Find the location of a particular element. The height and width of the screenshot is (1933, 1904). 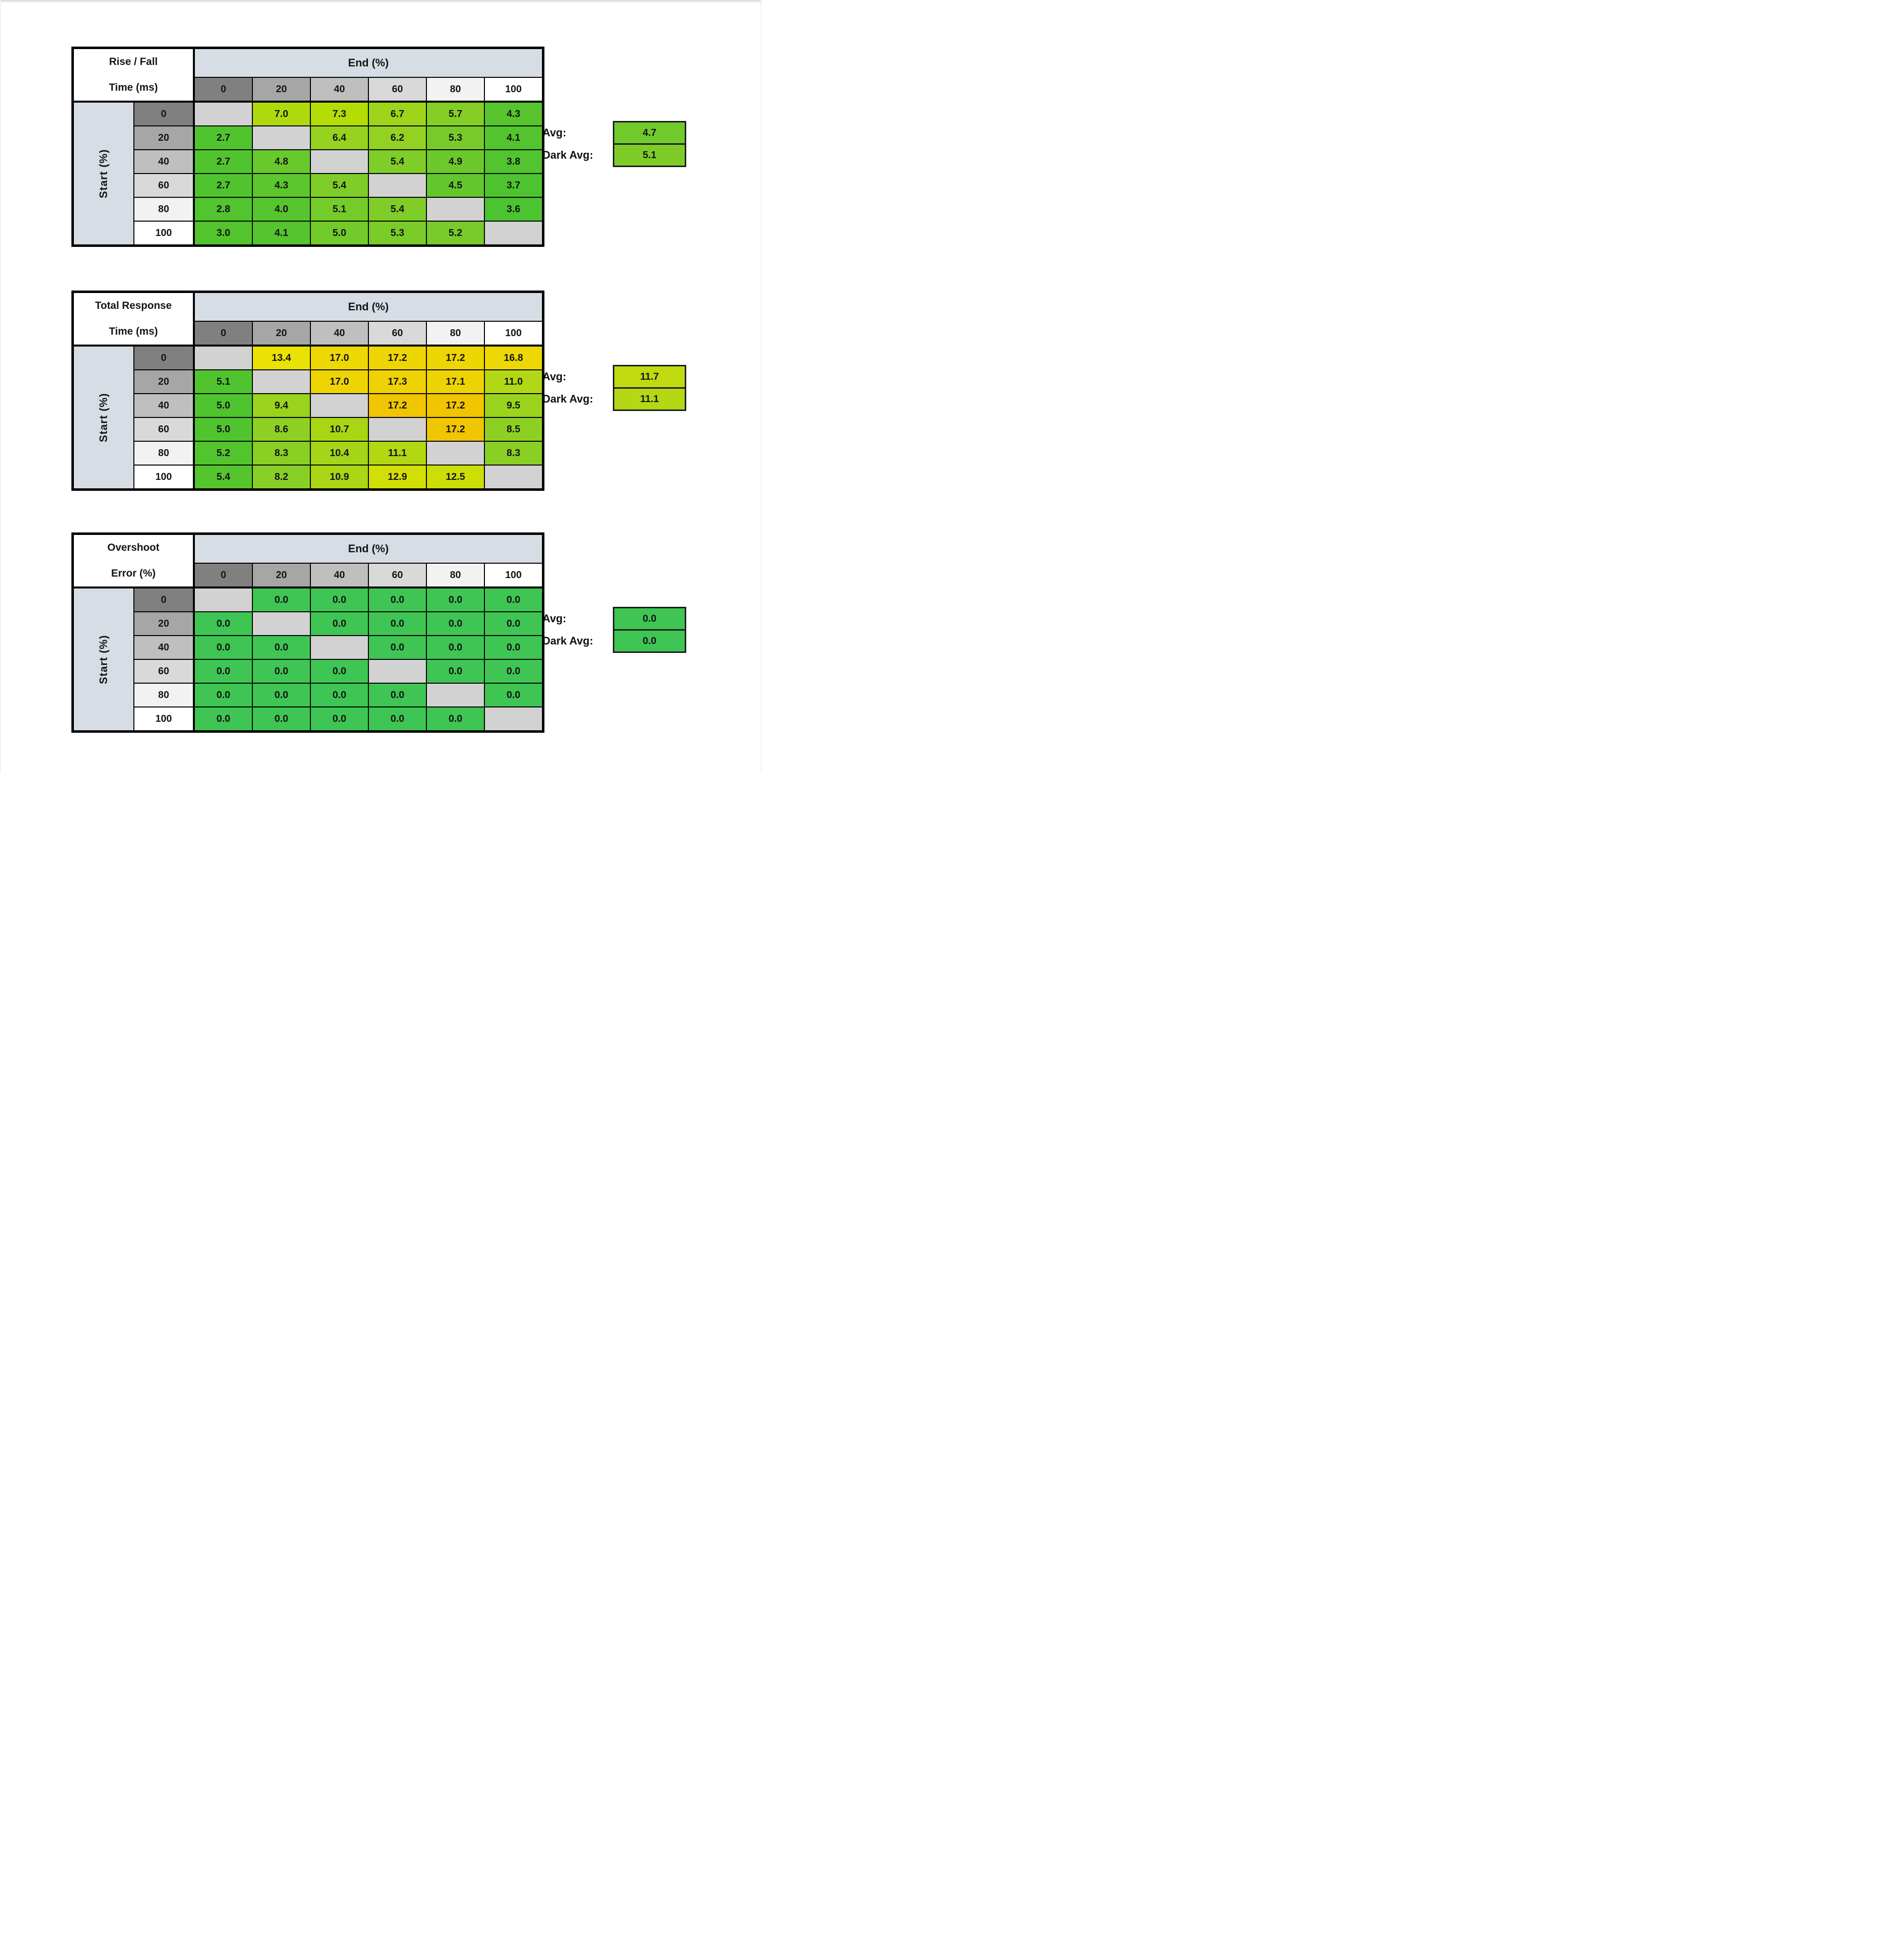

row-header: 60 is located at coordinates (164, 185).